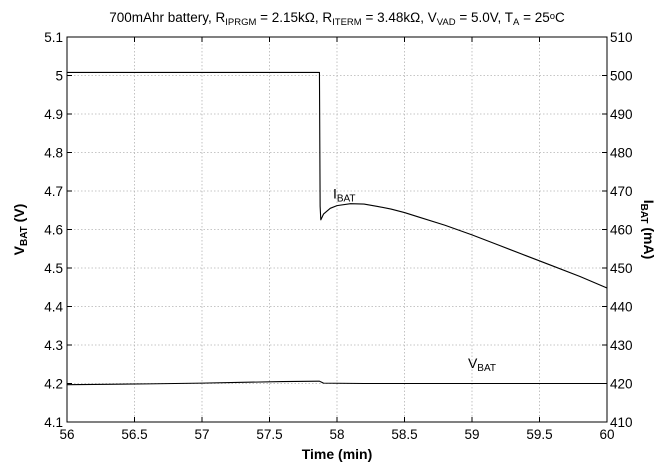  What do you see at coordinates (621, 268) in the screenshot?
I see `y-right-tick-label: 450` at bounding box center [621, 268].